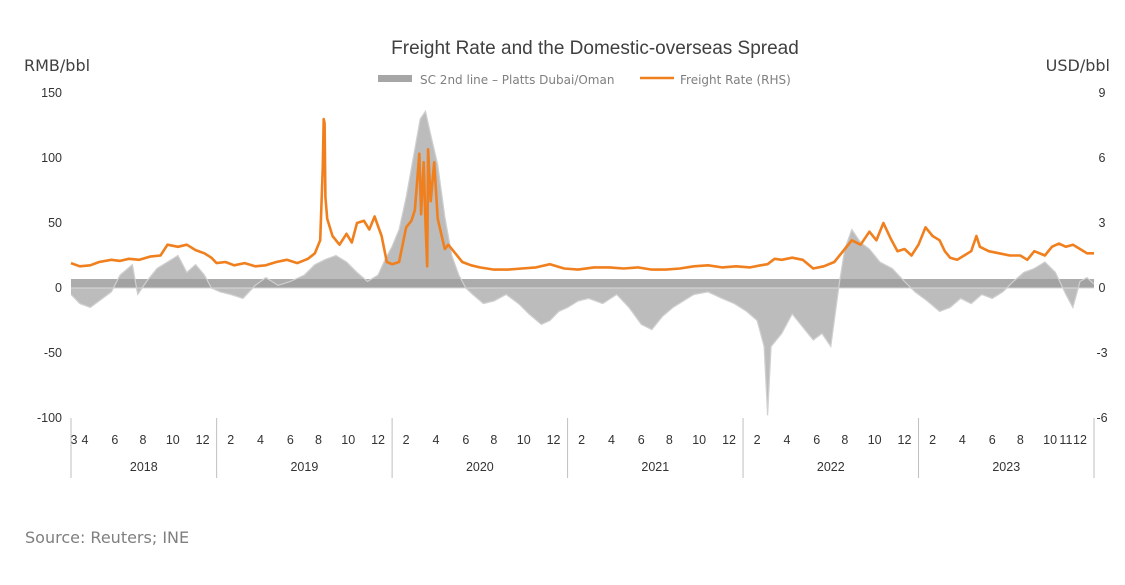 This screenshot has width=1125, height=585. I want to click on legend-swatch-spread, so click(395, 78).